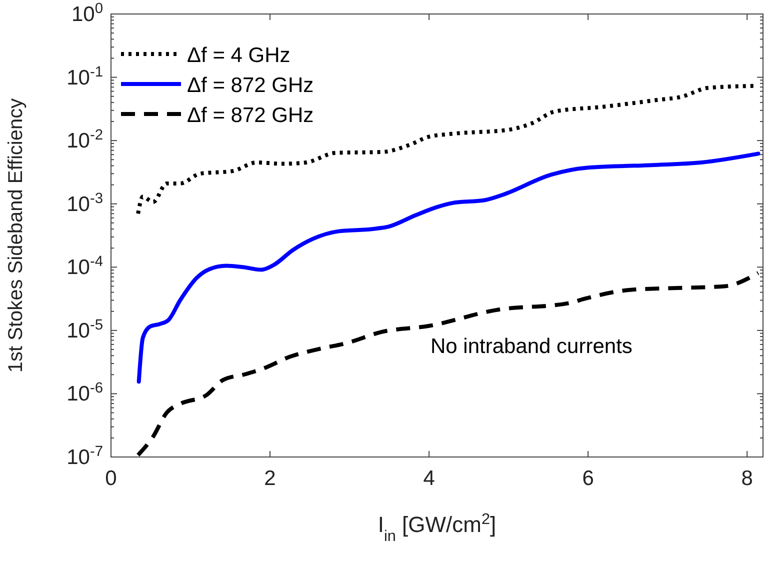 This screenshot has height=561, width=774. I want to click on y-tick-label: 10$^{-5}$, so click(84, 329).